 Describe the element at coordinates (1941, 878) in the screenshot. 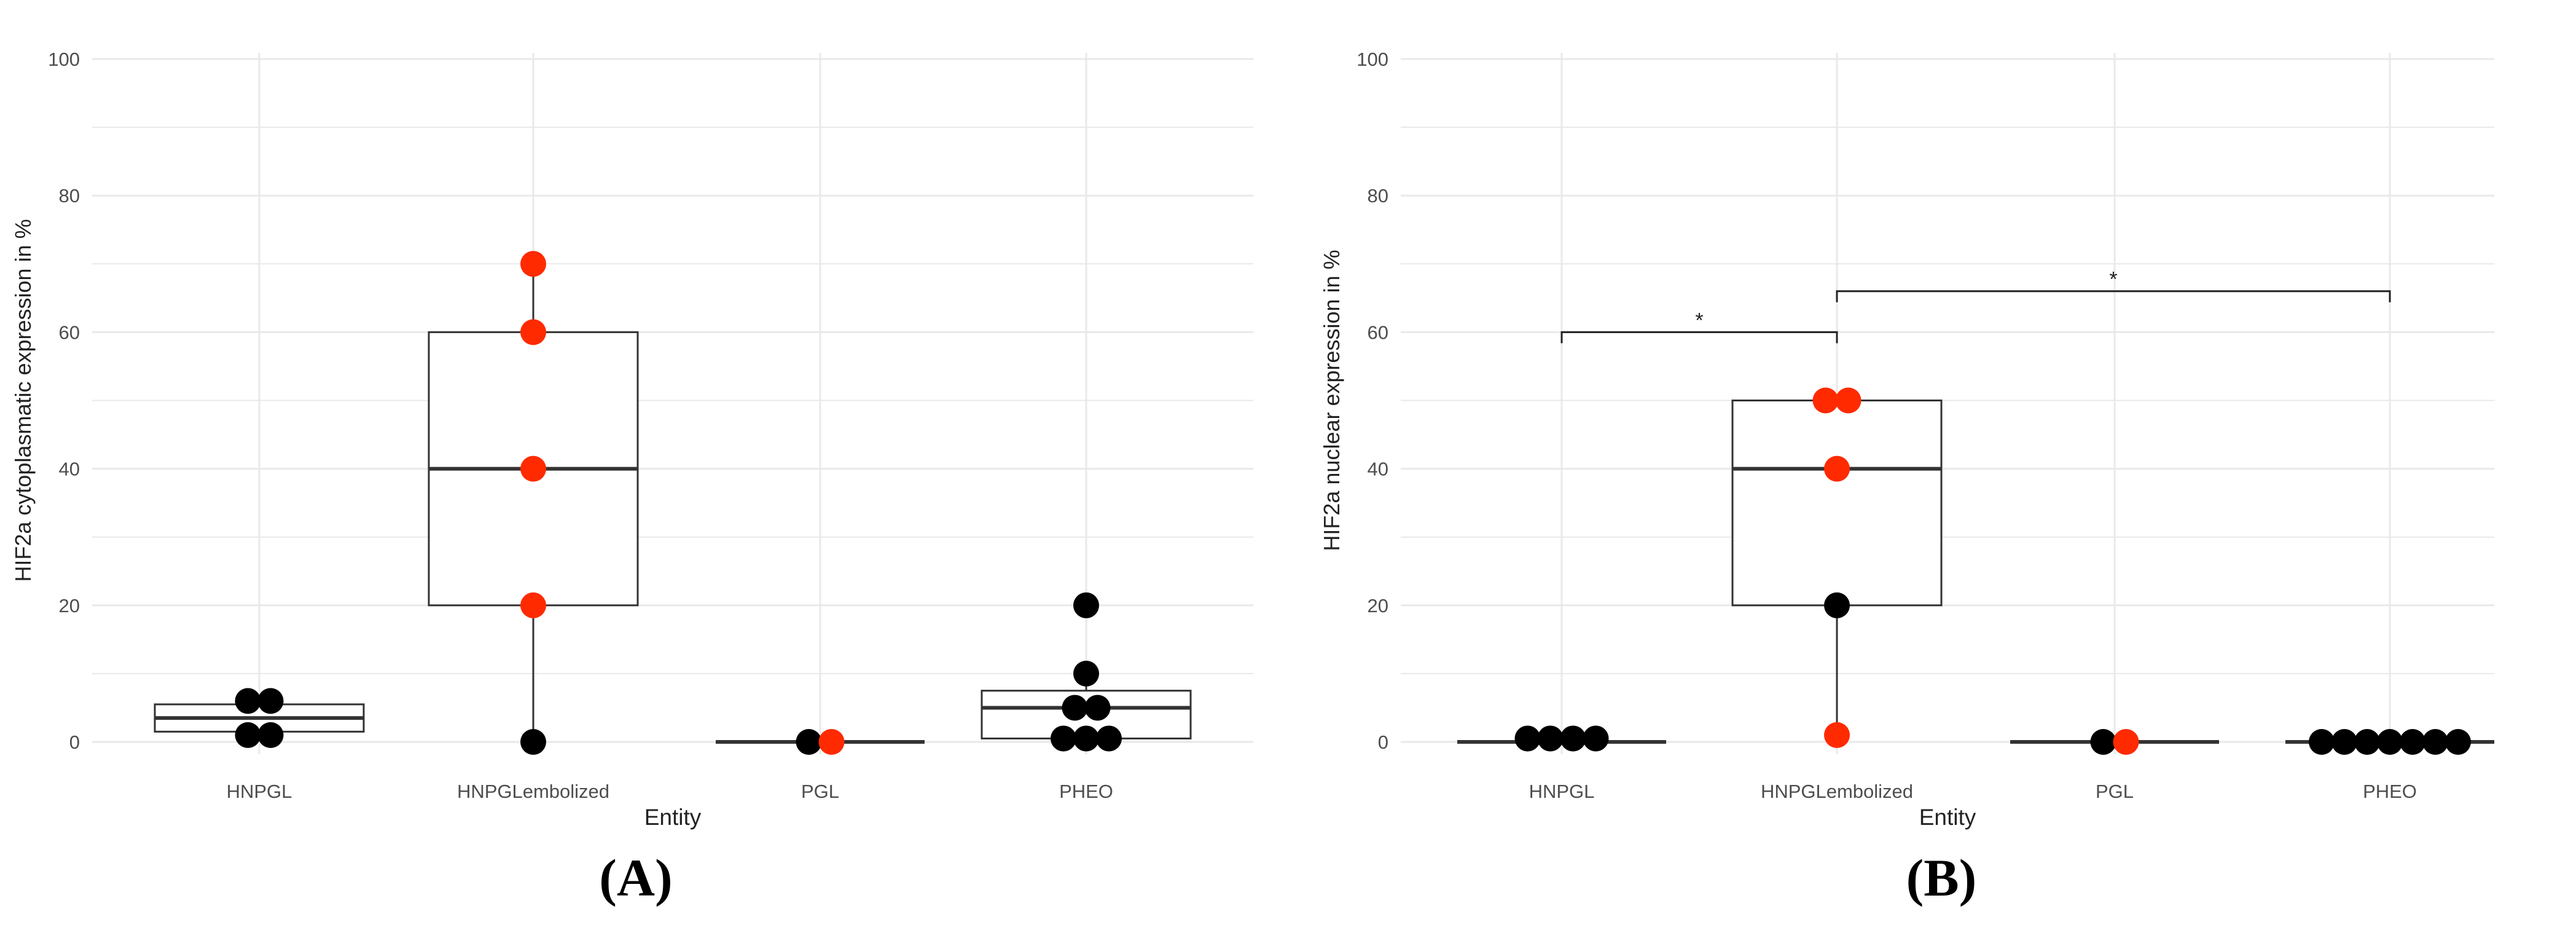

I see `panel-b-label: (B)` at that location.